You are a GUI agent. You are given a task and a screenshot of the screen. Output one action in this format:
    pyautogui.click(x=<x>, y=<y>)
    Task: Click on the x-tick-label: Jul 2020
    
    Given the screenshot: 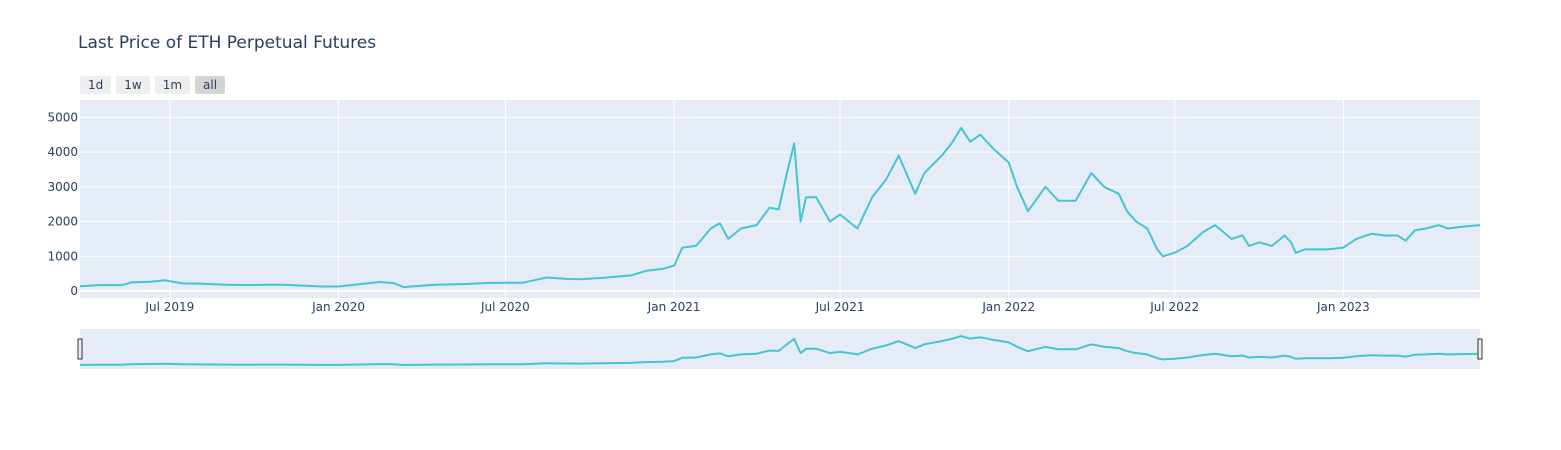 What is the action you would take?
    pyautogui.click(x=505, y=307)
    